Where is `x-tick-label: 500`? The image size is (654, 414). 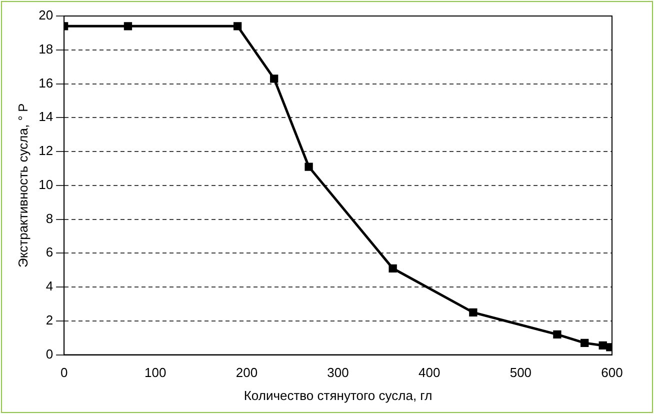 x-tick-label: 500 is located at coordinates (521, 372).